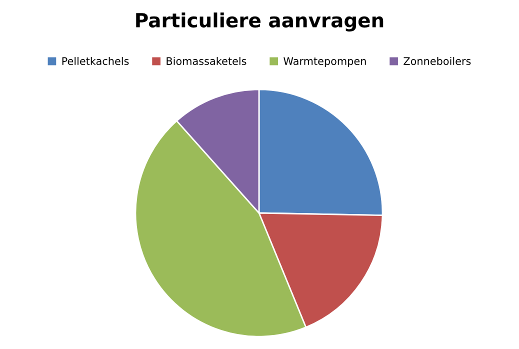 This screenshot has height=349, width=519. Describe the element at coordinates (206, 61) in the screenshot. I see `legend-label: Biomassaketels` at that location.